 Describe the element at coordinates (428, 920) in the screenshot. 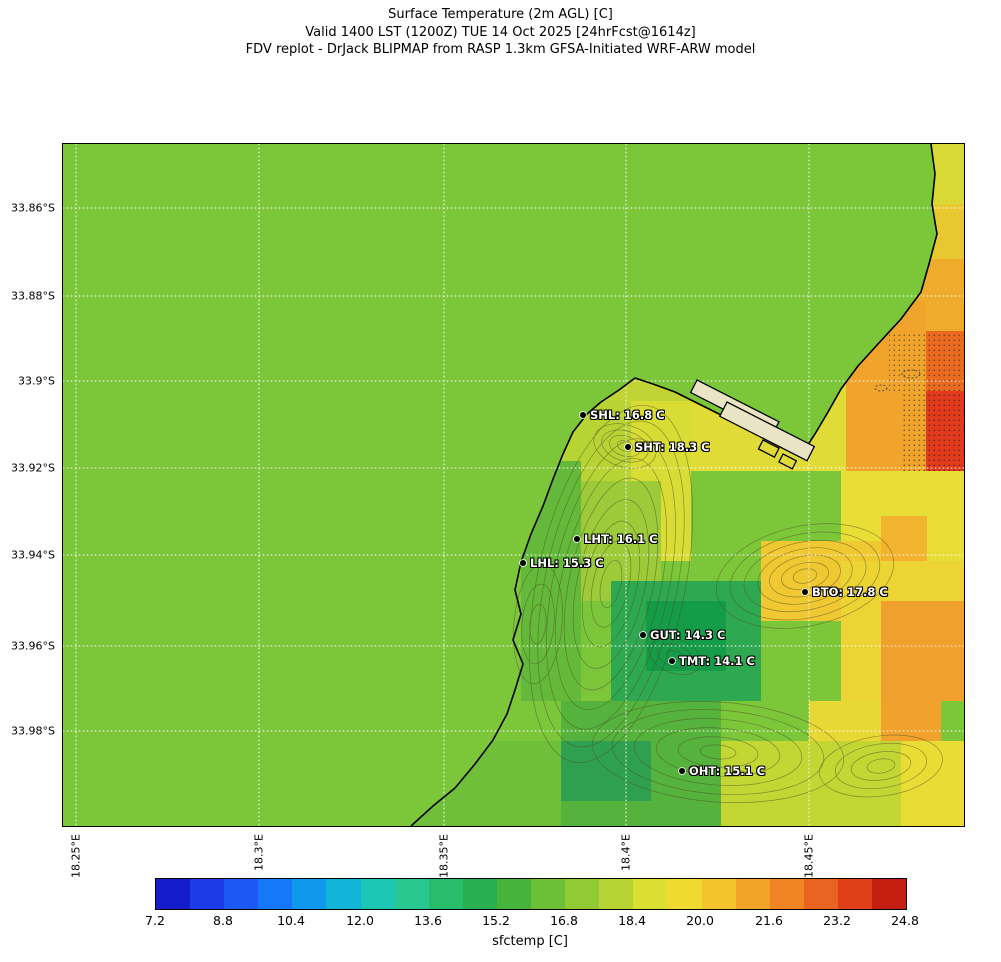

I see `colorbar-tick-label: 13.6` at that location.